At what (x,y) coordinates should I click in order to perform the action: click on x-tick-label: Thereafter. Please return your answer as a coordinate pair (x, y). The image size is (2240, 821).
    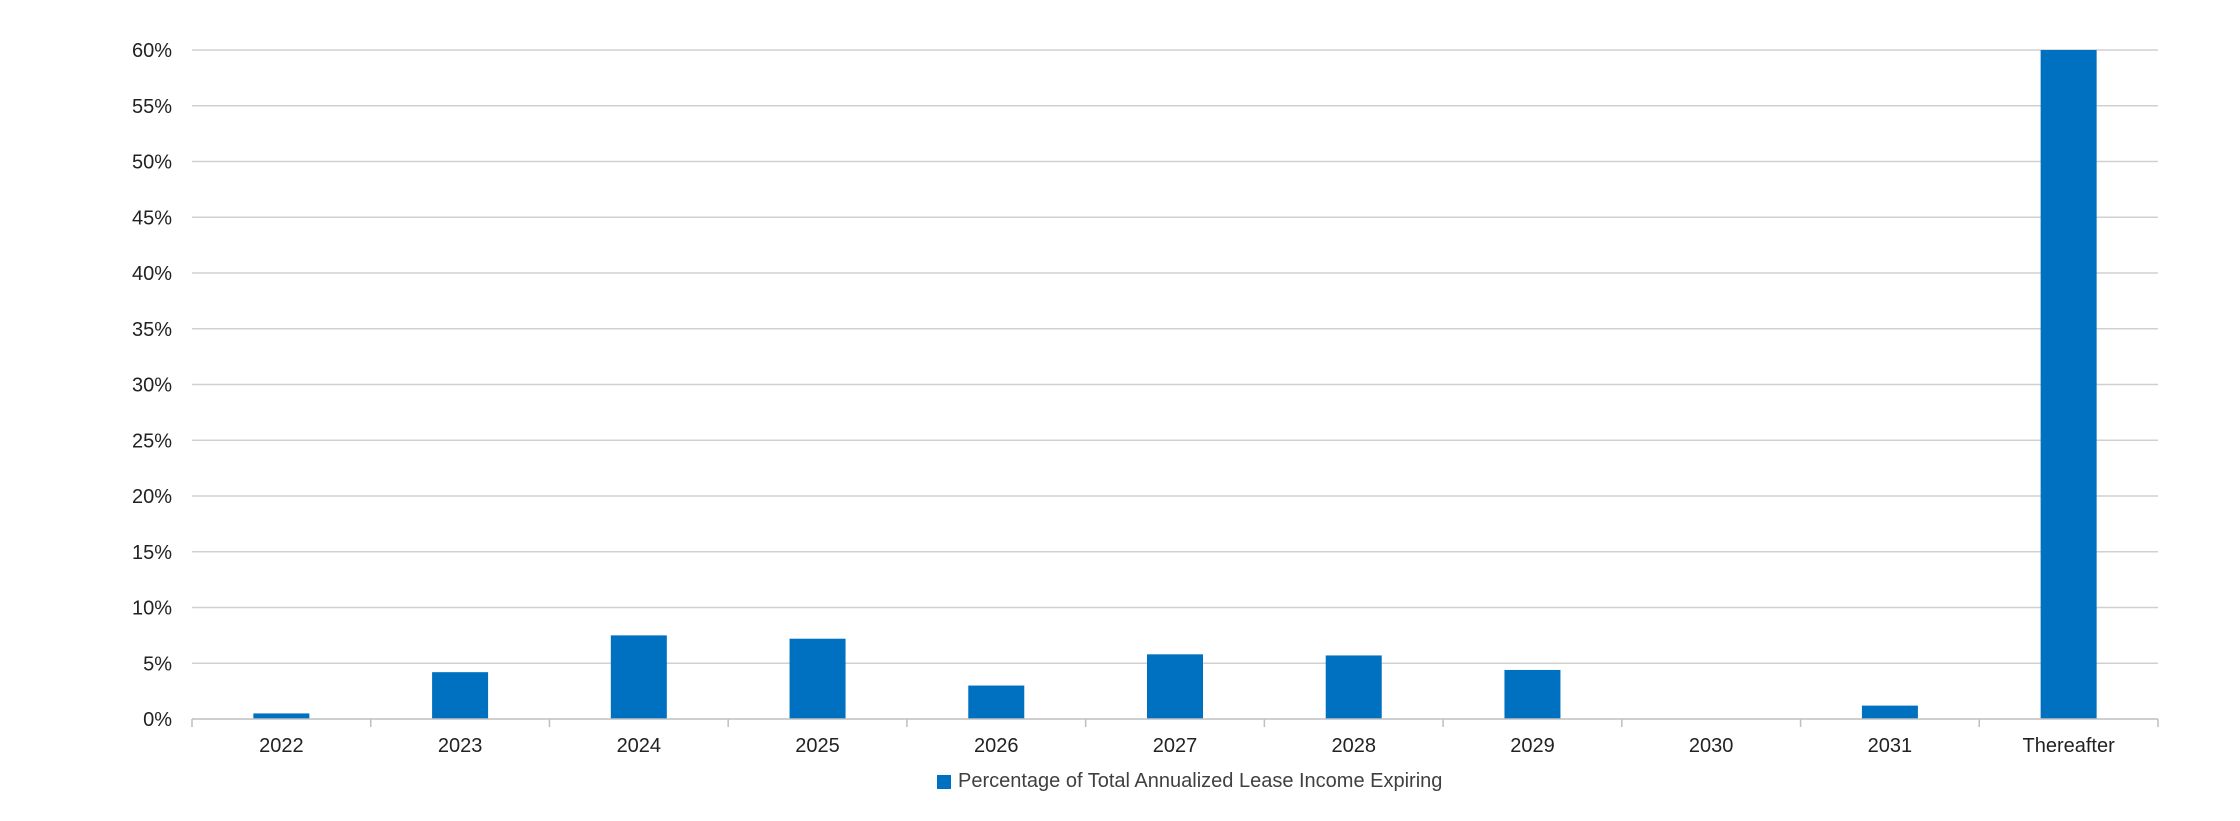
    Looking at the image, I should click on (2069, 746).